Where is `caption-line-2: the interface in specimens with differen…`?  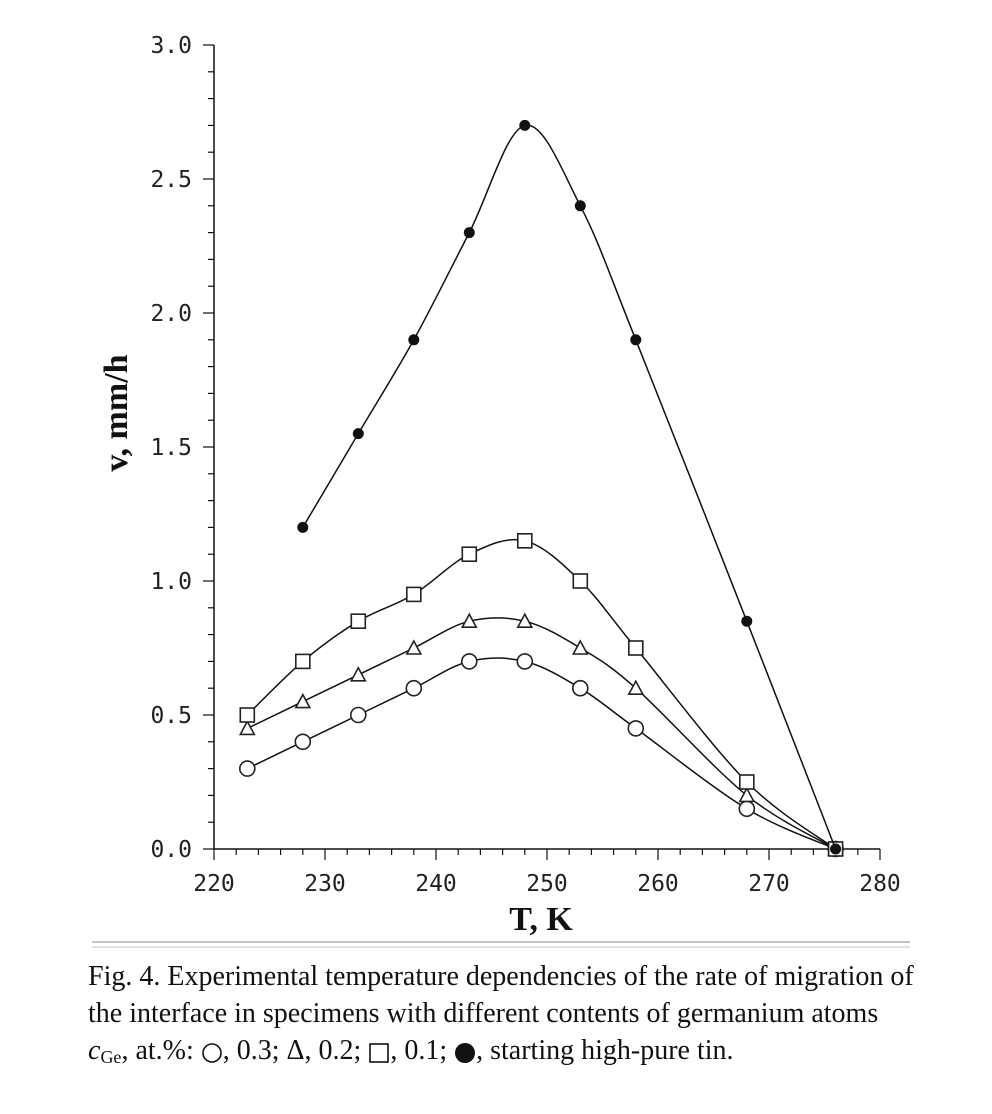 caption-line-2: the interface in specimens with differen… is located at coordinates (483, 1013).